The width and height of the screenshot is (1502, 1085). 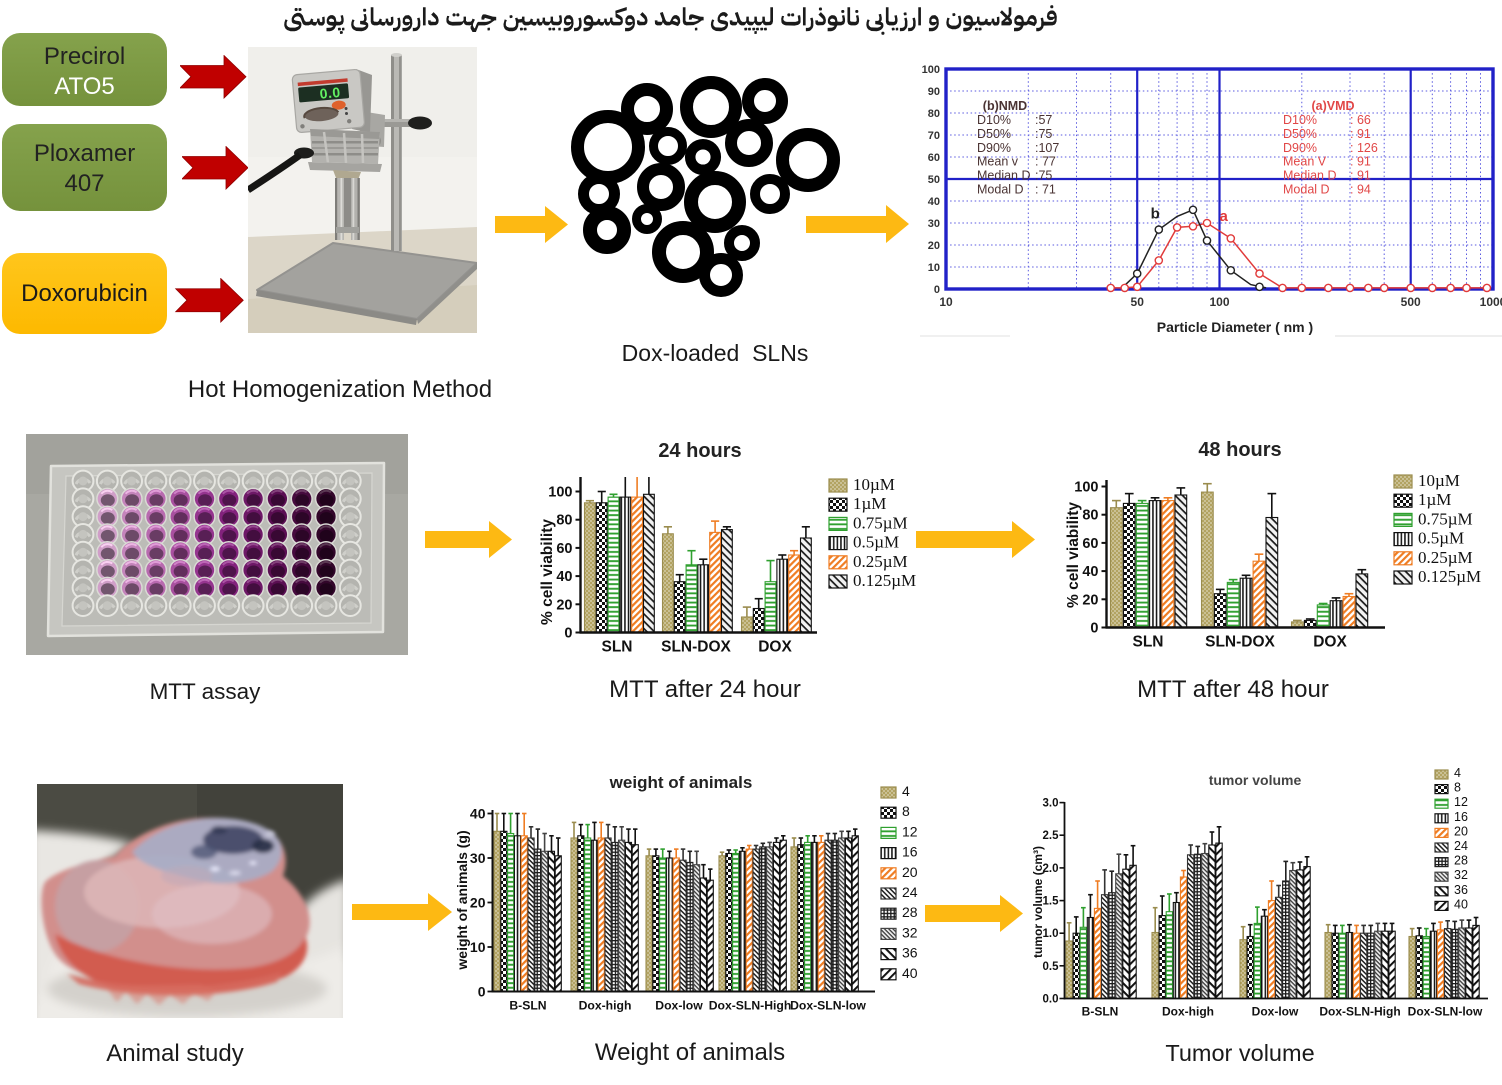 What do you see at coordinates (1360, 190) in the screenshot?
I see `svg-text:: 94: : 94` at bounding box center [1360, 190].